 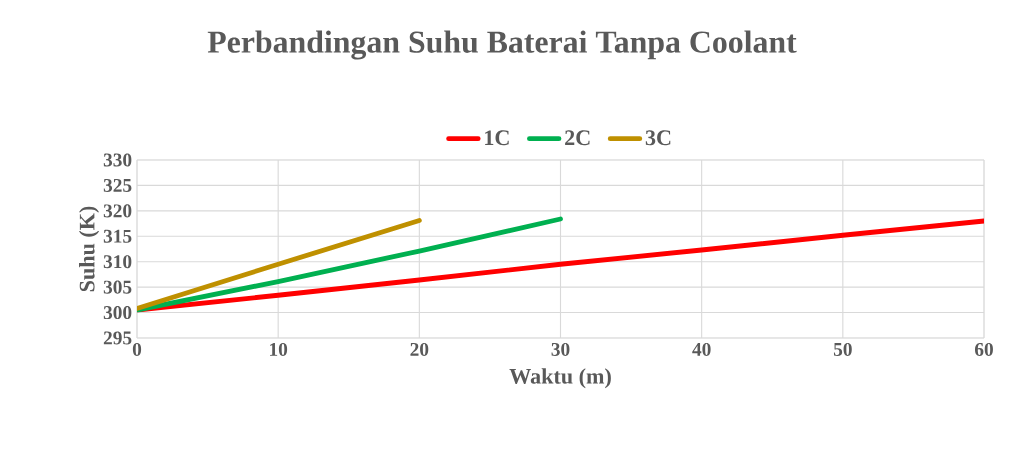 What do you see at coordinates (701, 349) in the screenshot?
I see `x-tick-label: 40` at bounding box center [701, 349].